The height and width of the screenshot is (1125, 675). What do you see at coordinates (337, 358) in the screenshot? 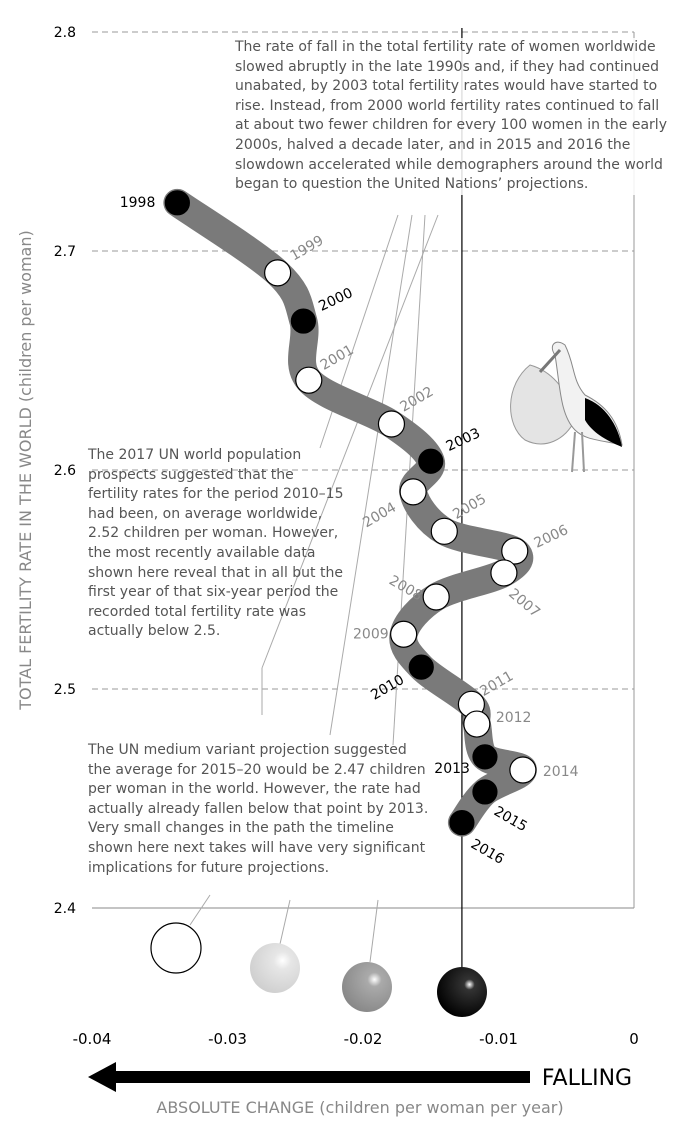
I see `point-label: 2001` at bounding box center [337, 358].